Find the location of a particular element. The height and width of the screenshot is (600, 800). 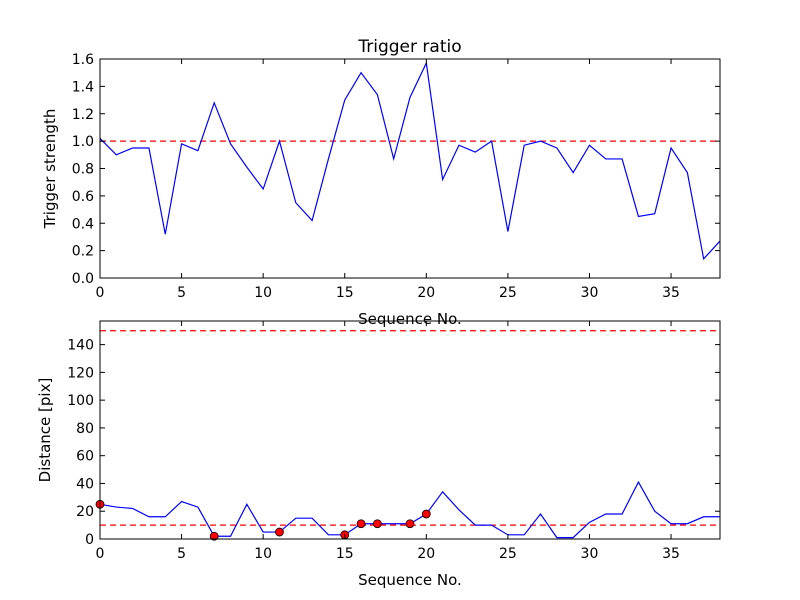

chart-title: Trigger ratio is located at coordinates (409, 47).